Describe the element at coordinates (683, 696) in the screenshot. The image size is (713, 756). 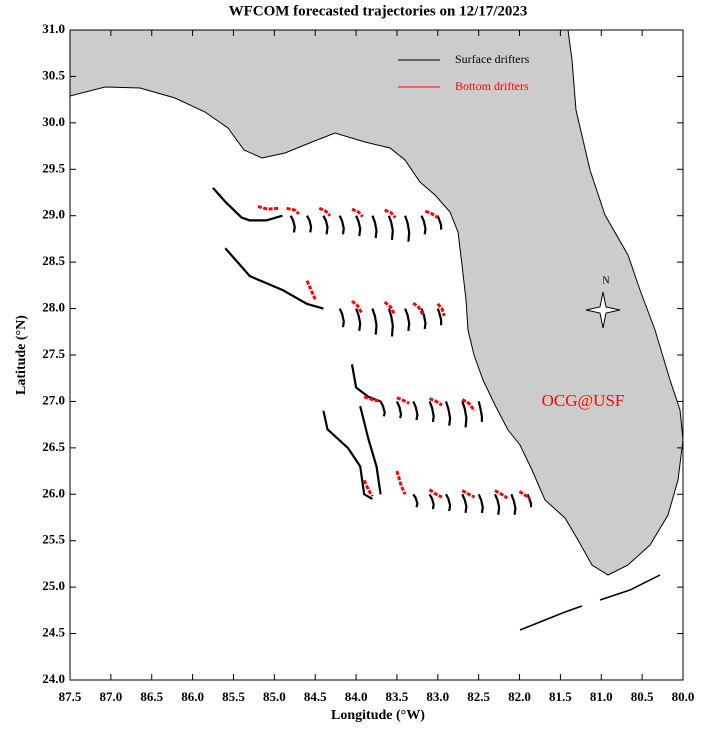
I see `x-tick-label: 80.0` at that location.